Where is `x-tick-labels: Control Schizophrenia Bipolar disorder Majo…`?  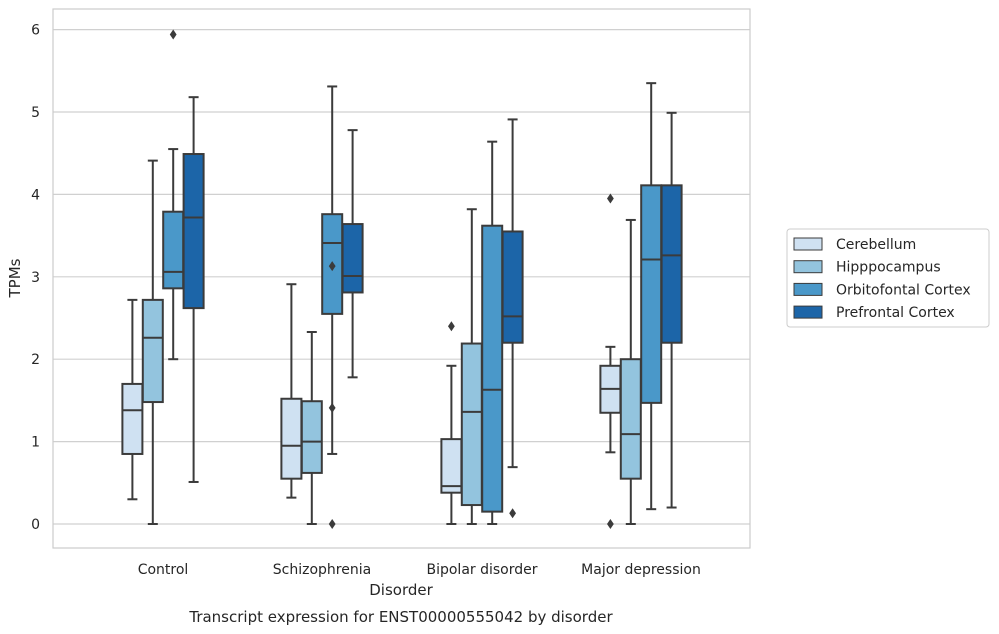
x-tick-labels: Control Schizophrenia Bipolar disorder Majo… is located at coordinates (419, 570).